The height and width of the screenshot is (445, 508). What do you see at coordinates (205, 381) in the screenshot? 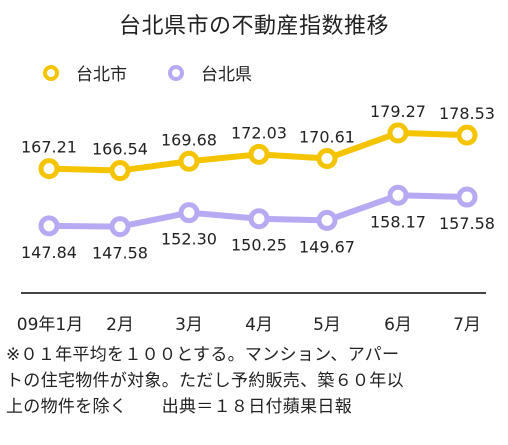
I see `footnote-line: トの住宅物件が対象。ただし予約販売、築６０年以` at bounding box center [205, 381].